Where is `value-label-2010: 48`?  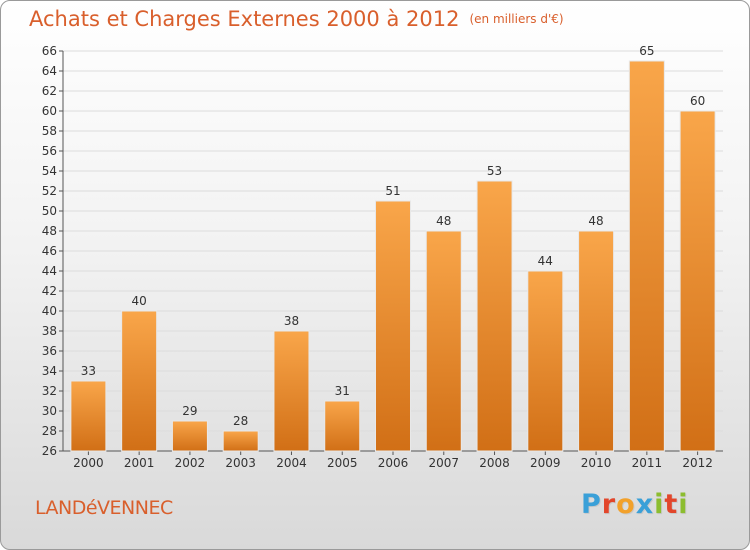
value-label-2010: 48 is located at coordinates (595, 221).